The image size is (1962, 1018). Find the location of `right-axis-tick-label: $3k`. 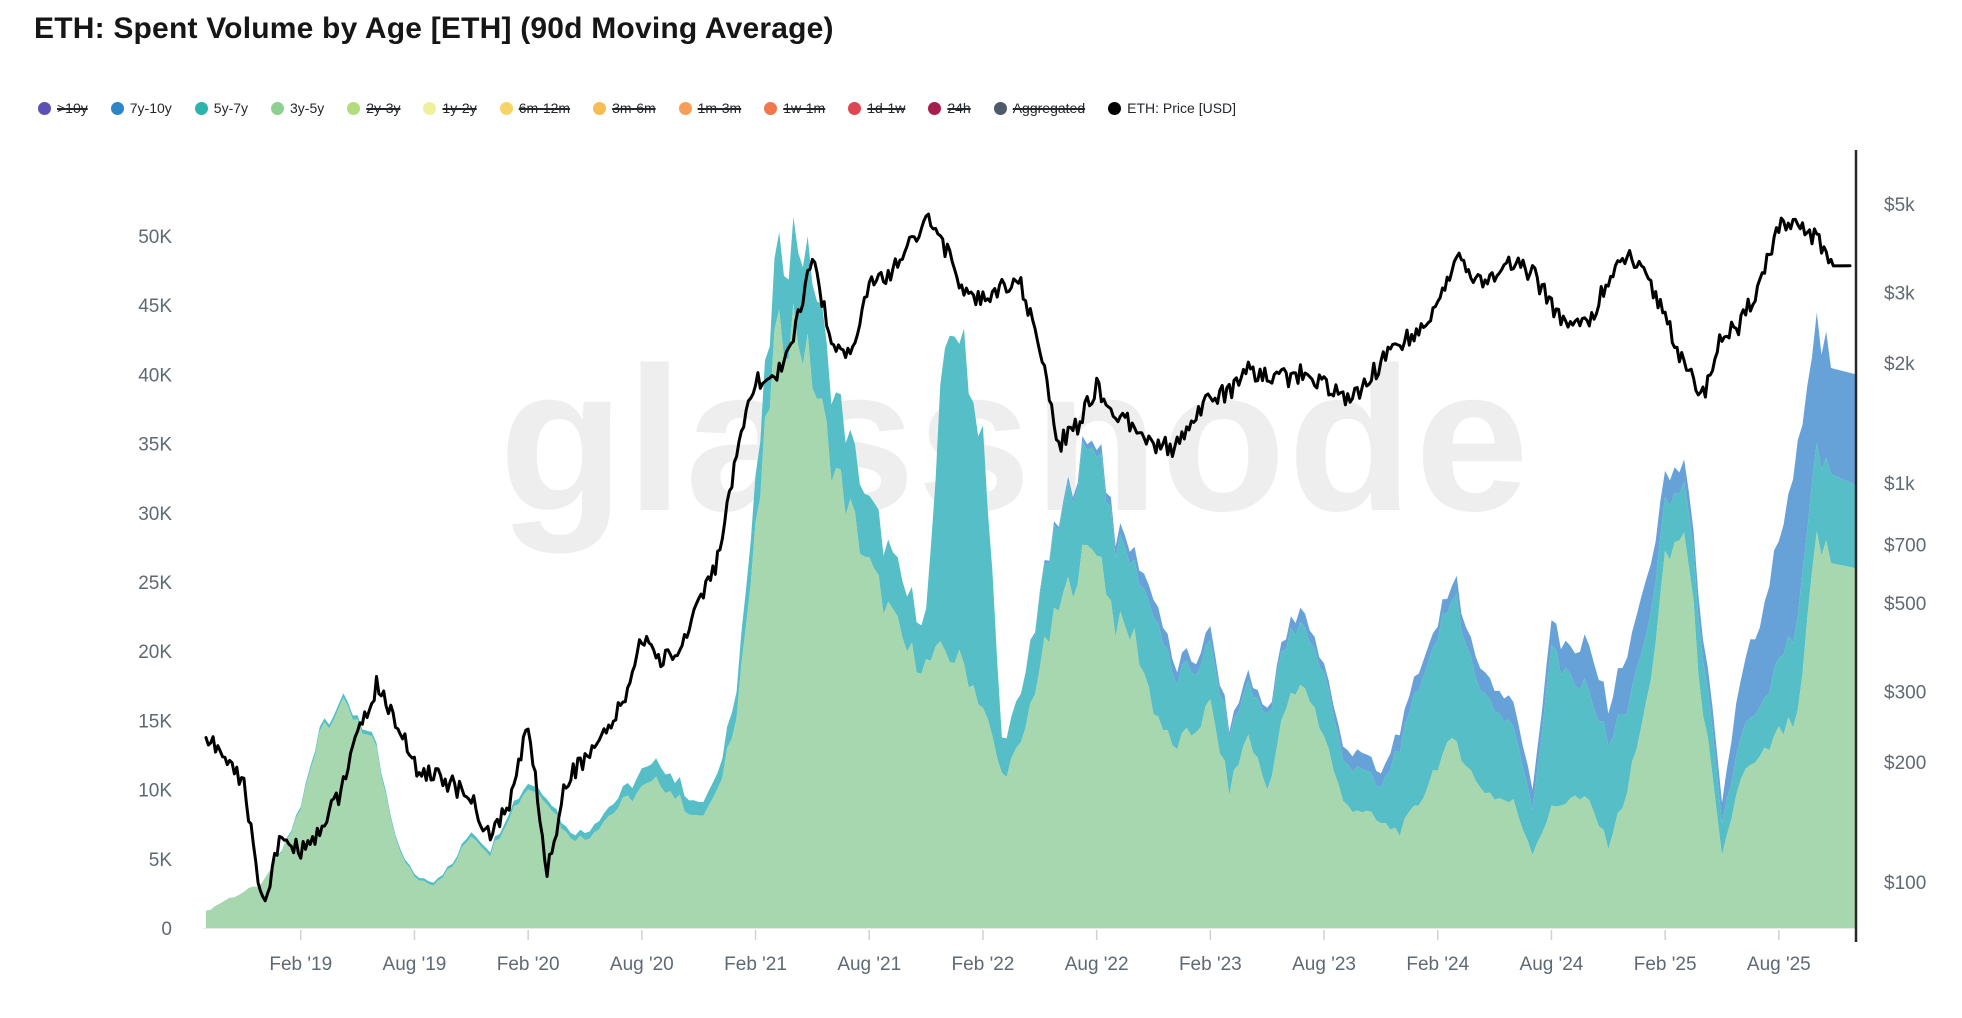

right-axis-tick-label: $3k is located at coordinates (1899, 294).